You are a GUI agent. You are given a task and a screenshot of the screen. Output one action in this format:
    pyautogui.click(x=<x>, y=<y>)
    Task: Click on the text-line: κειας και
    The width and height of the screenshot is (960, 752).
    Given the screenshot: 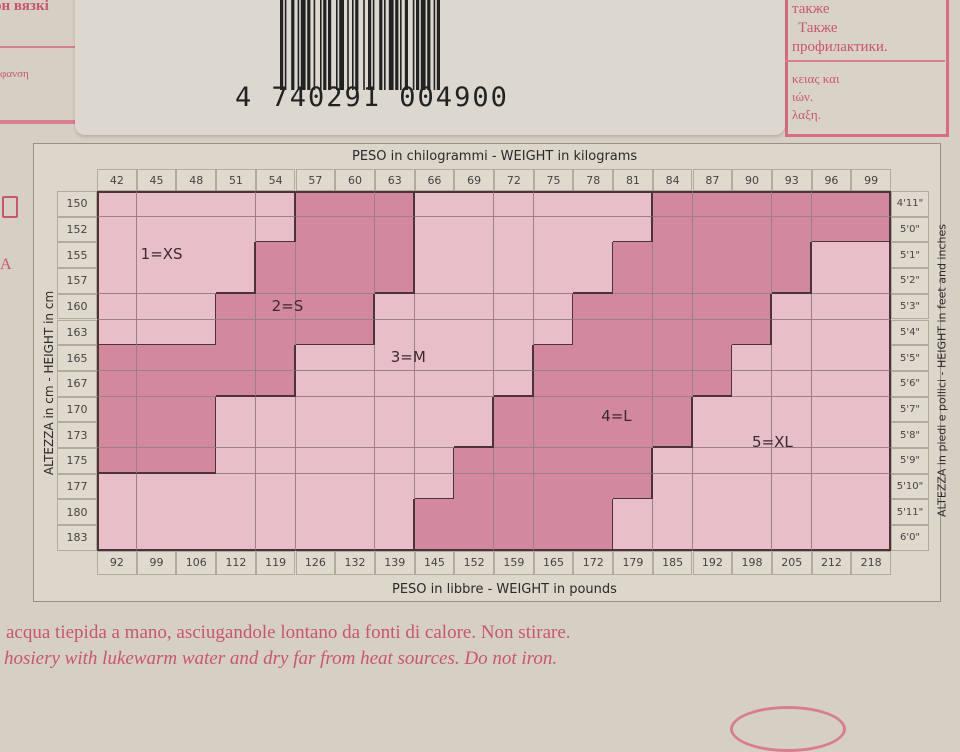 What is the action you would take?
    pyautogui.click(x=816, y=78)
    